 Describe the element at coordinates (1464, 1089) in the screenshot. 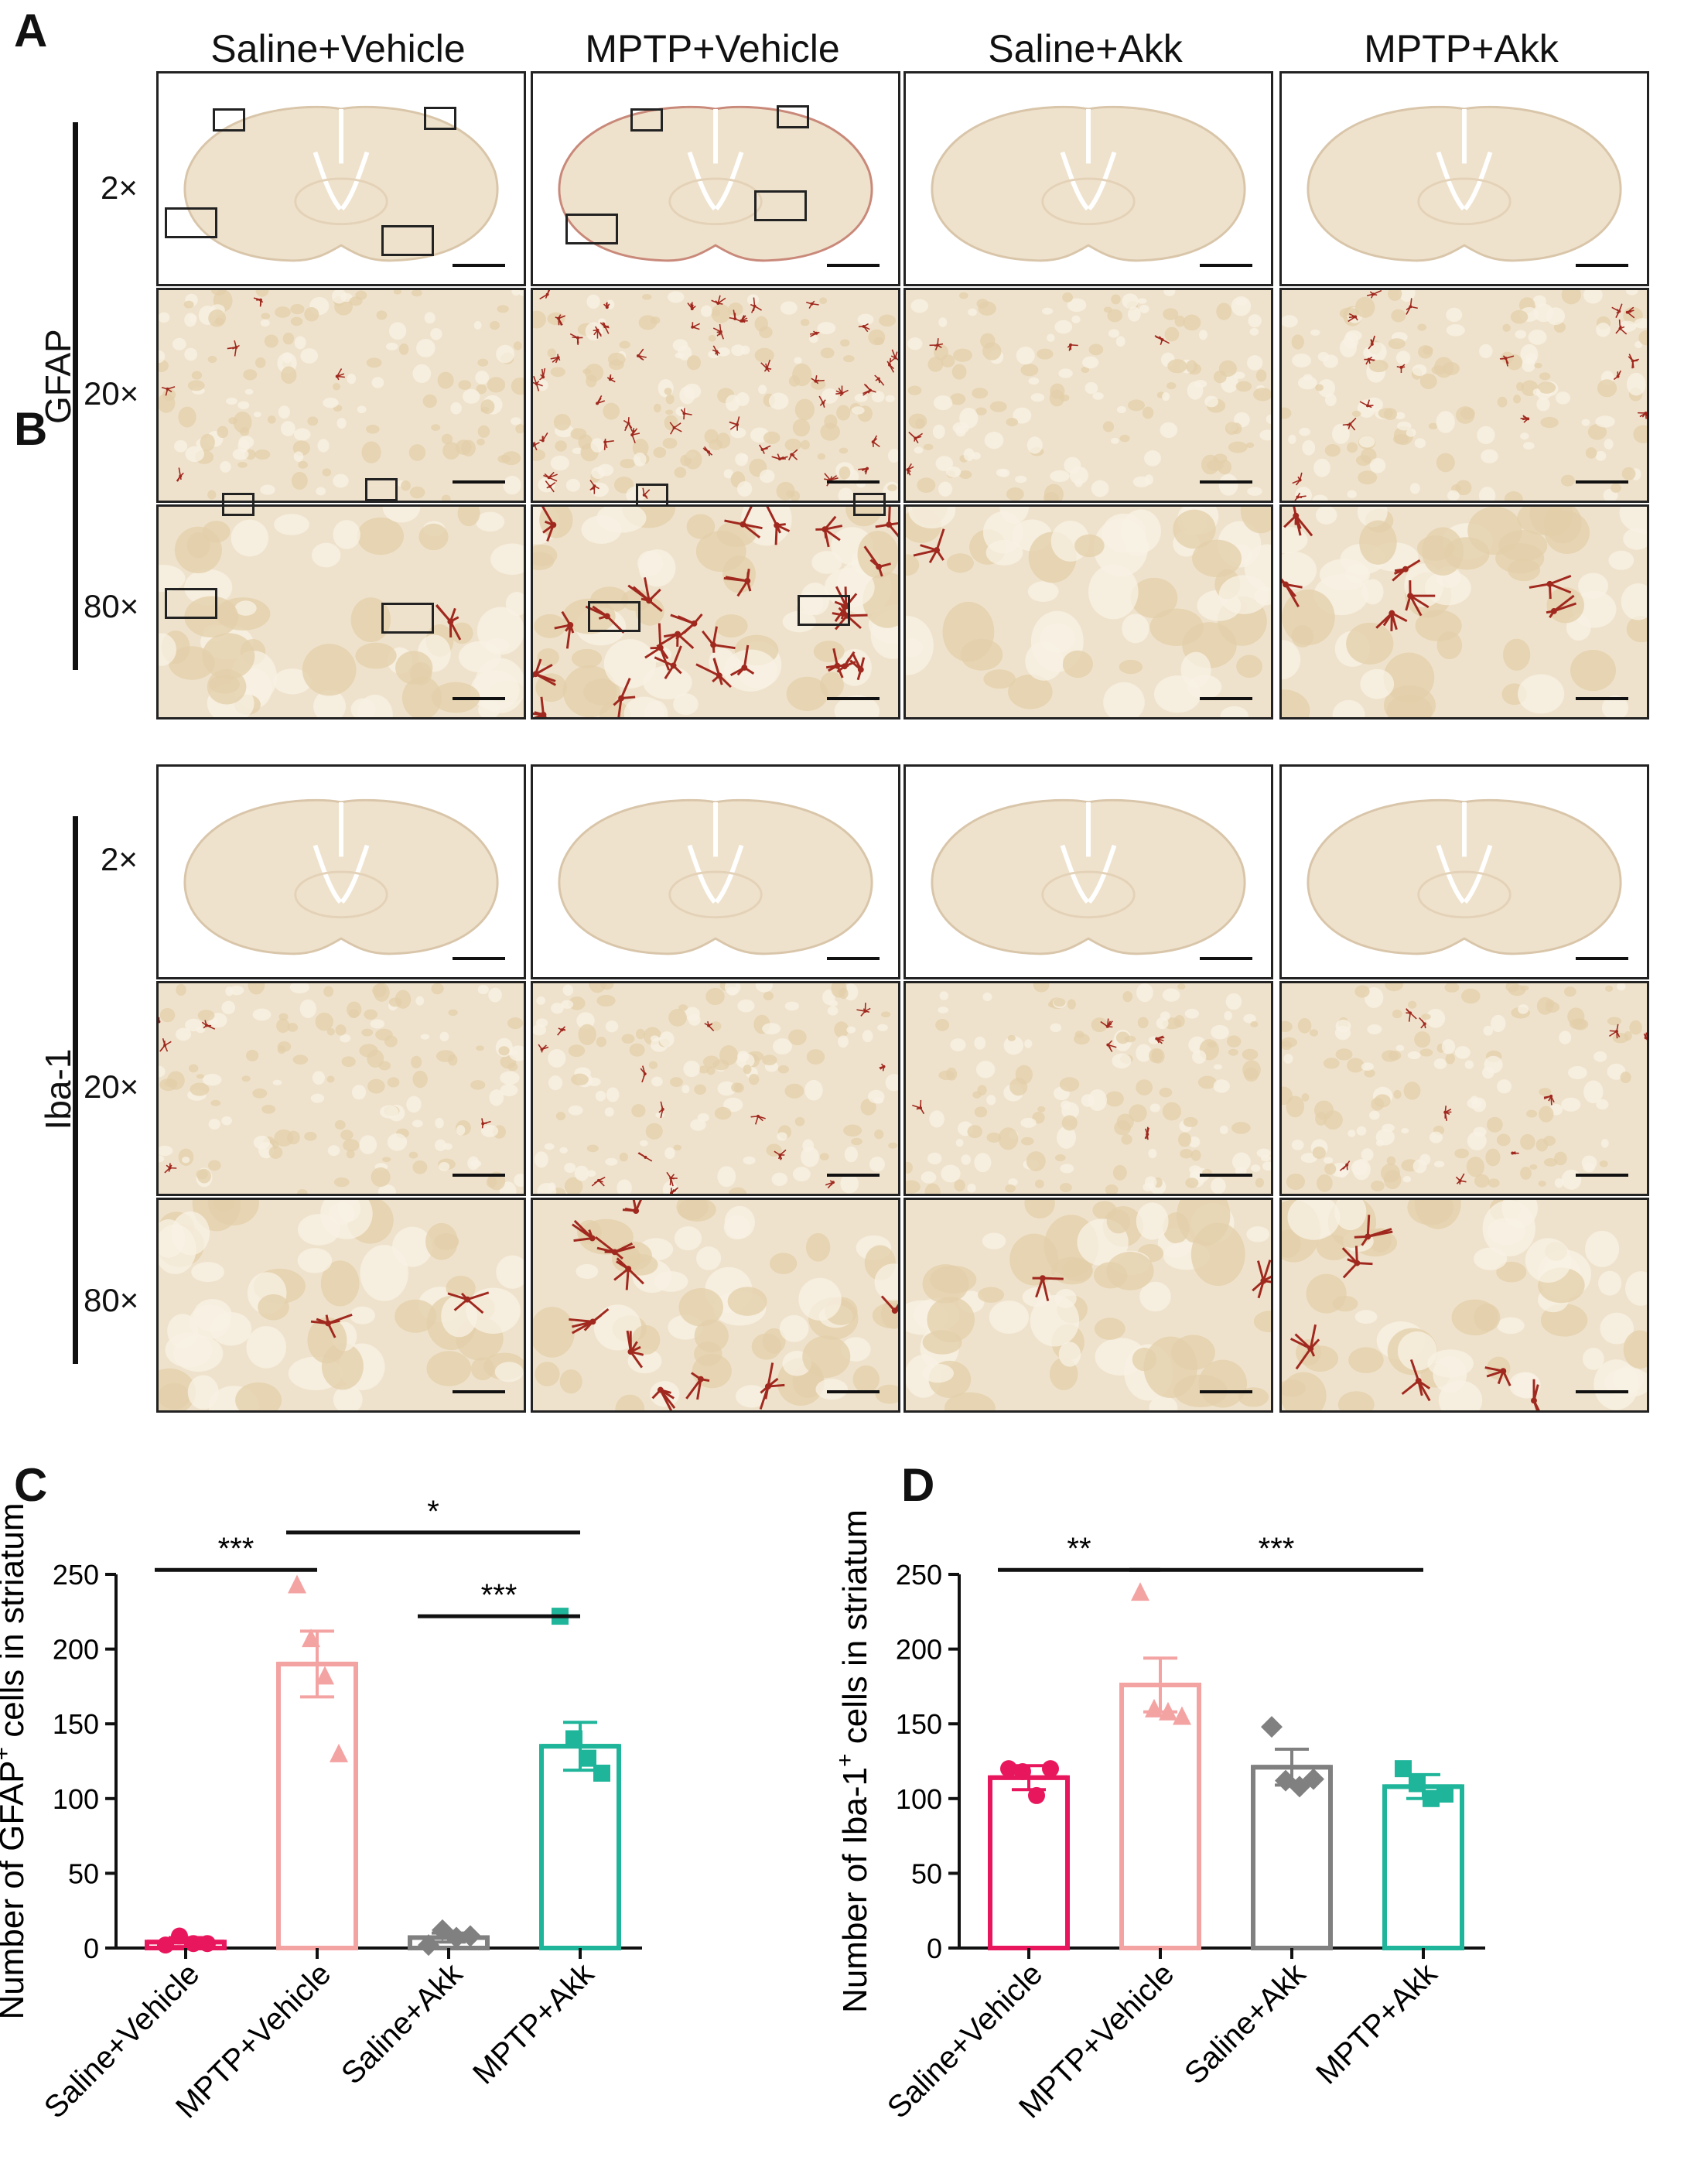

I see `iba1-20x-mptp-akk-micrograph` at that location.